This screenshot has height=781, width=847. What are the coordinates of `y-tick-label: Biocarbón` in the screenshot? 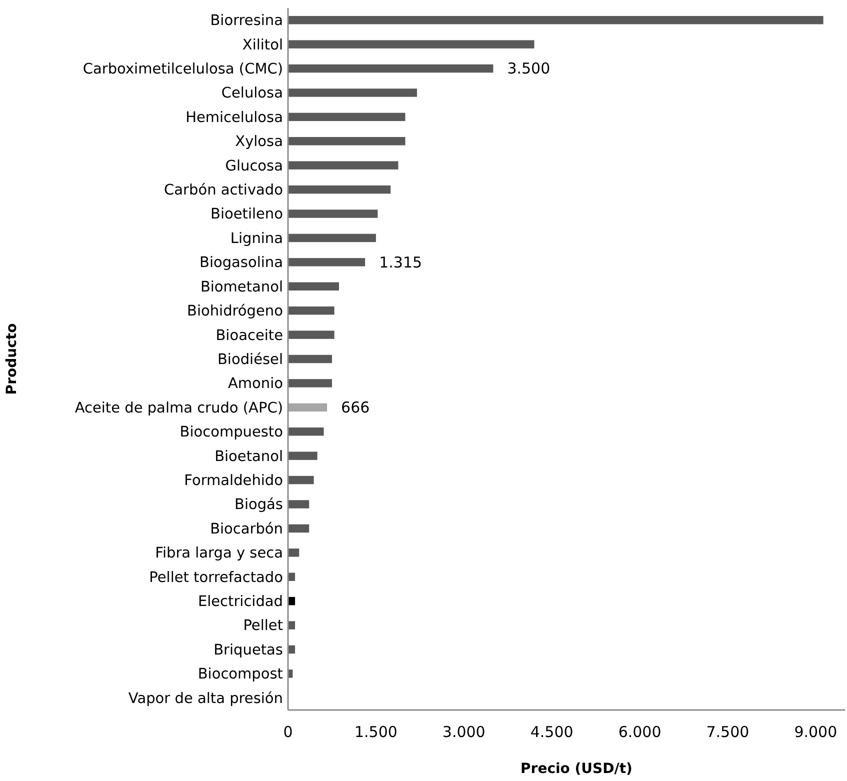 It's located at (246, 529).